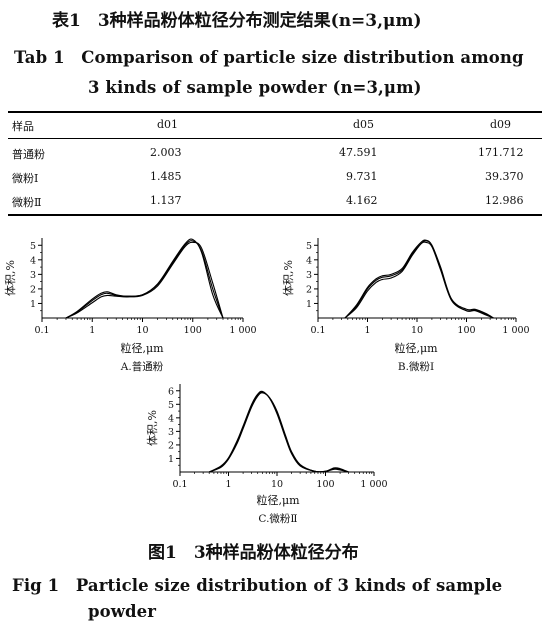 The image size is (554, 630). What do you see at coordinates (168, 124) in the screenshot?
I see `header-d01: d01` at bounding box center [168, 124].